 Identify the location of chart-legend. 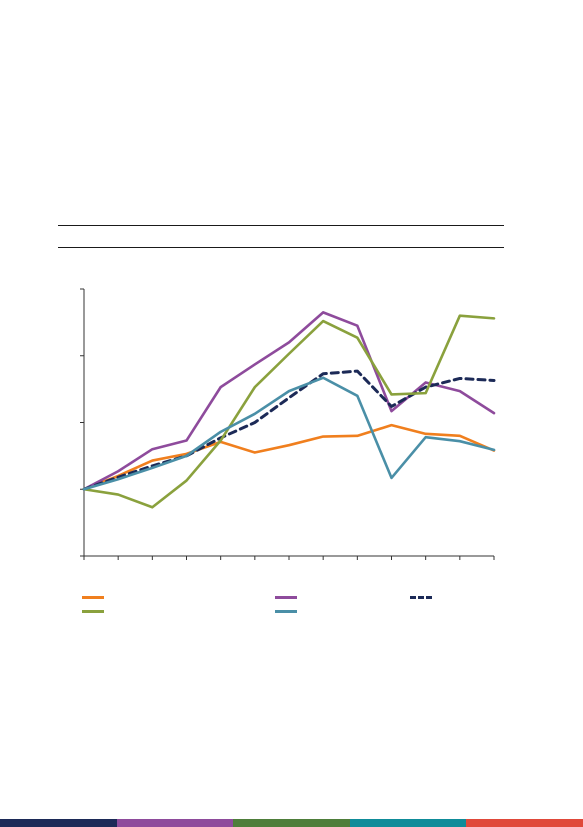
(290, 611).